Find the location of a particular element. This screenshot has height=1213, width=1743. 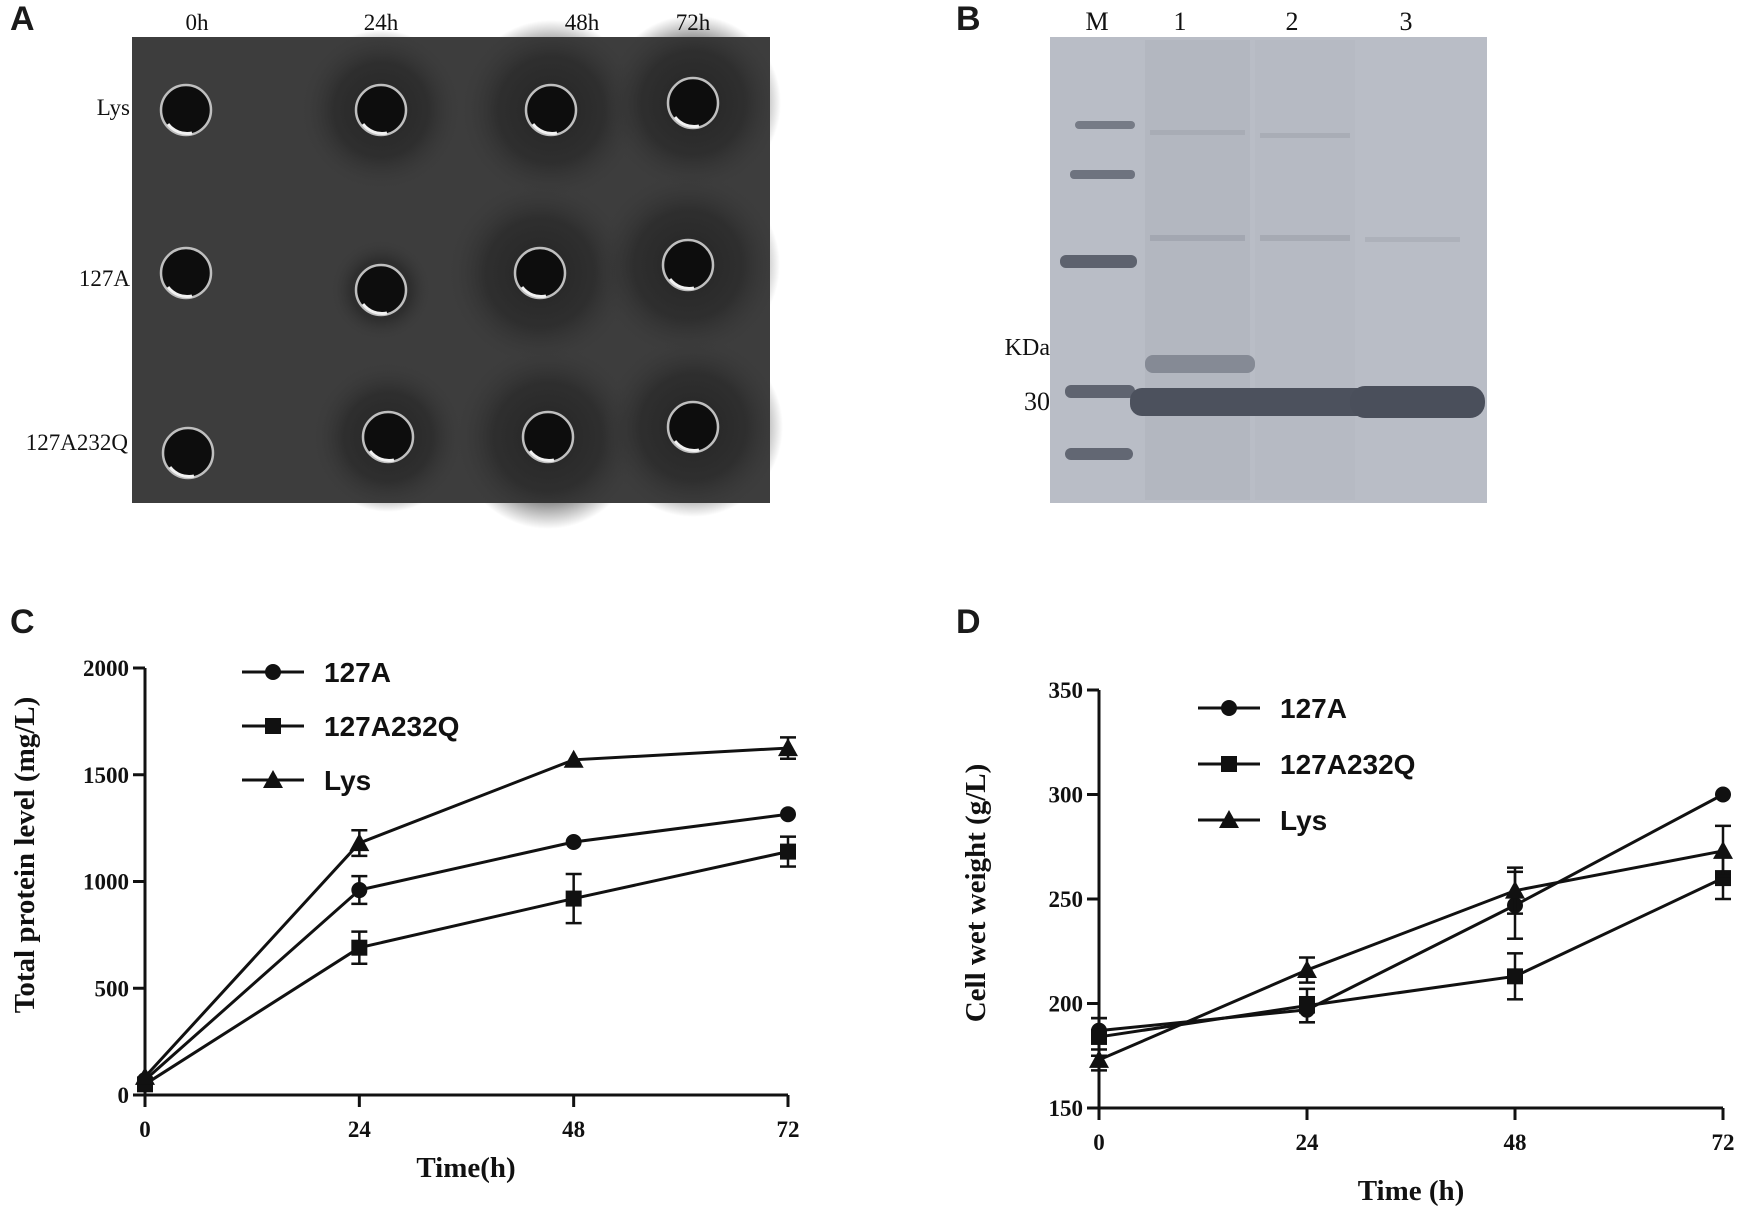

x-tick-label: 0 is located at coordinates (1099, 1142).